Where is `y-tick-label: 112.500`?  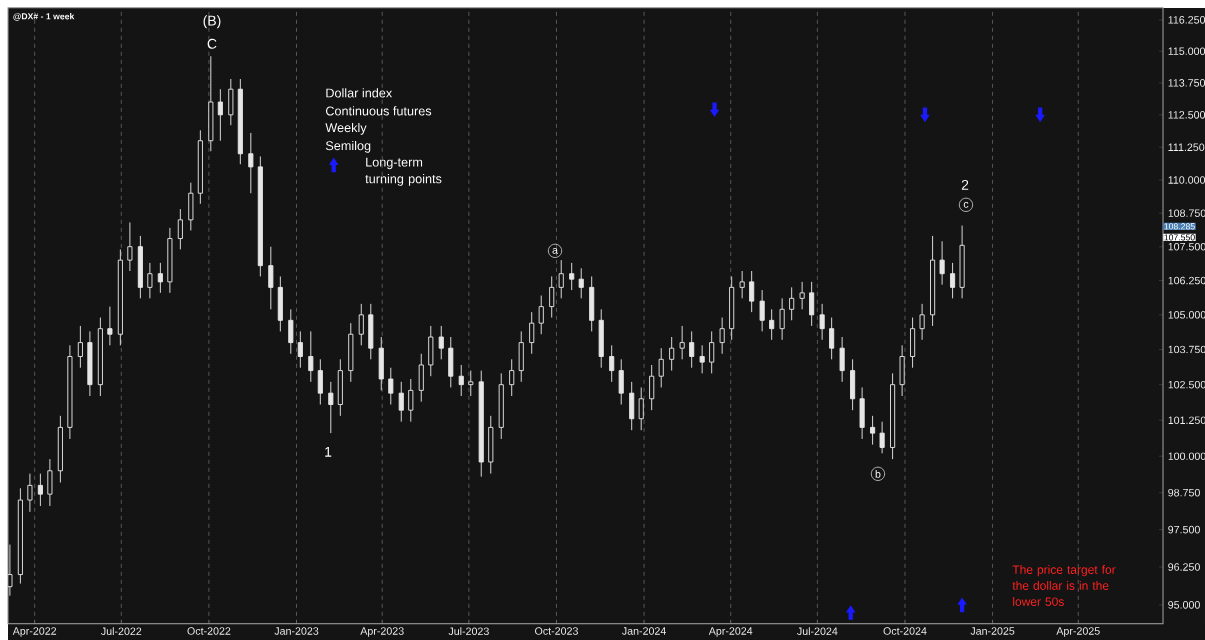
y-tick-label: 112.500 is located at coordinates (1186, 115).